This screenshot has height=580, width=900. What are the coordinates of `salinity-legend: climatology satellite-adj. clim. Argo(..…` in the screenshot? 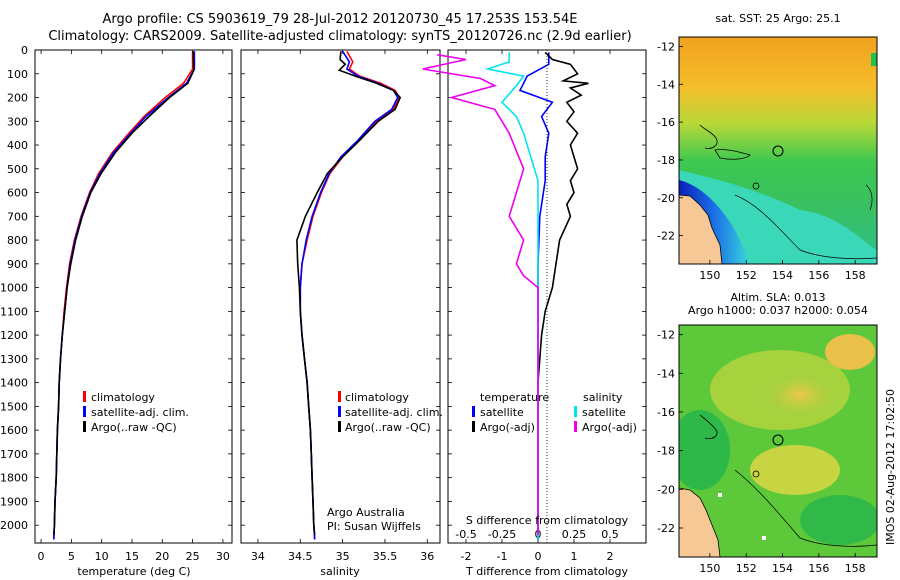 It's located at (390, 412).